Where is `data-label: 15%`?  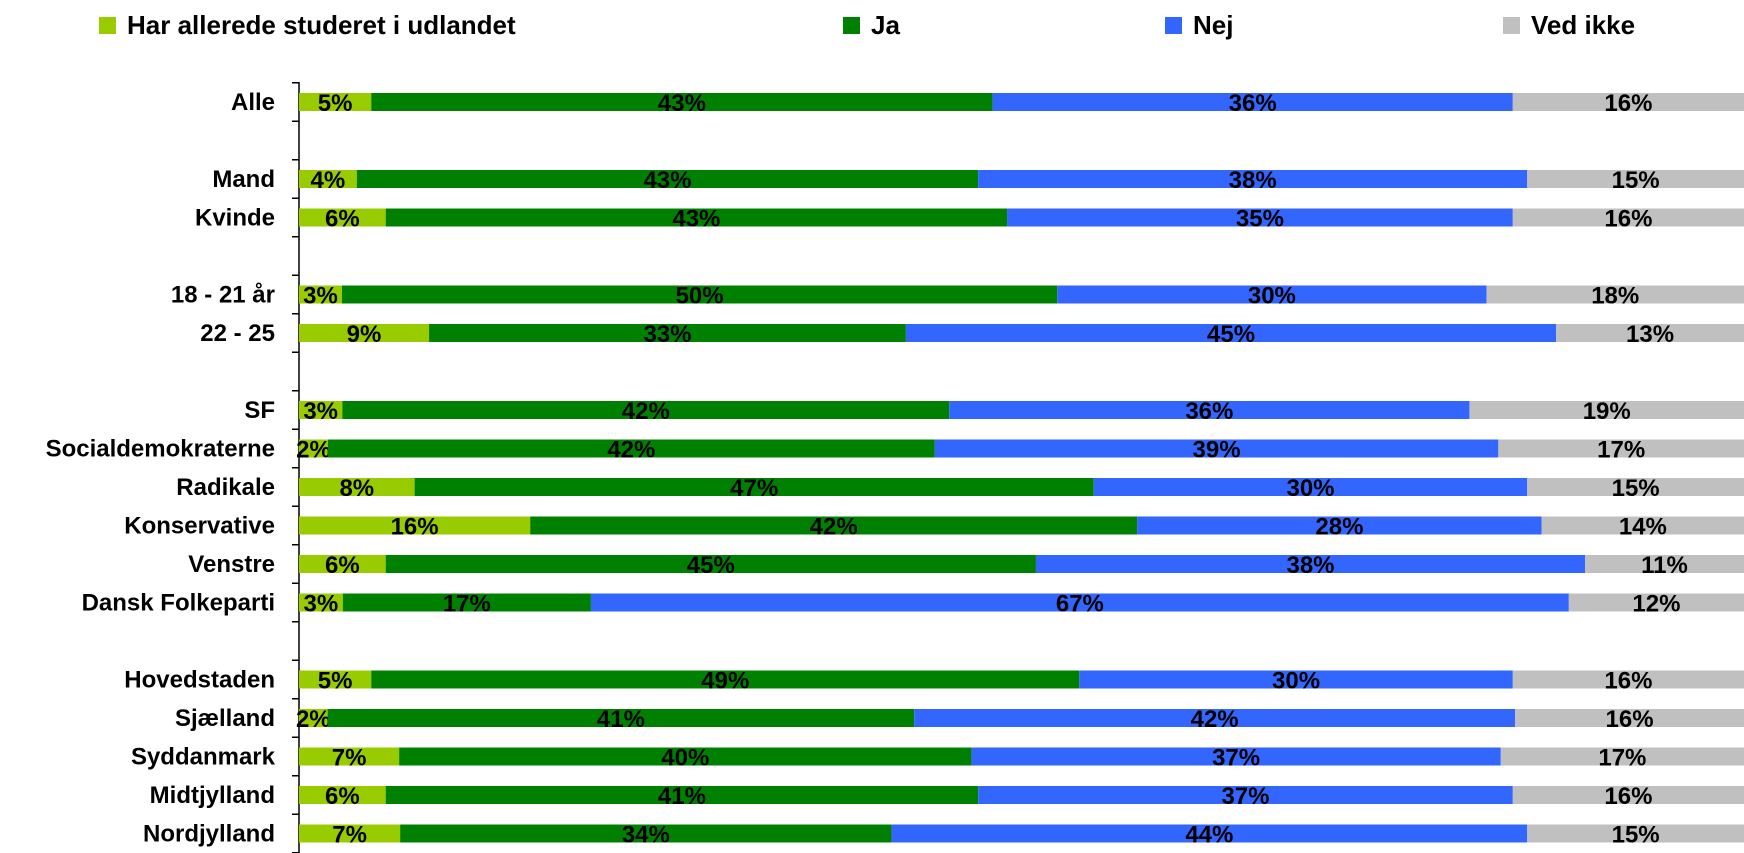 data-label: 15% is located at coordinates (1636, 835).